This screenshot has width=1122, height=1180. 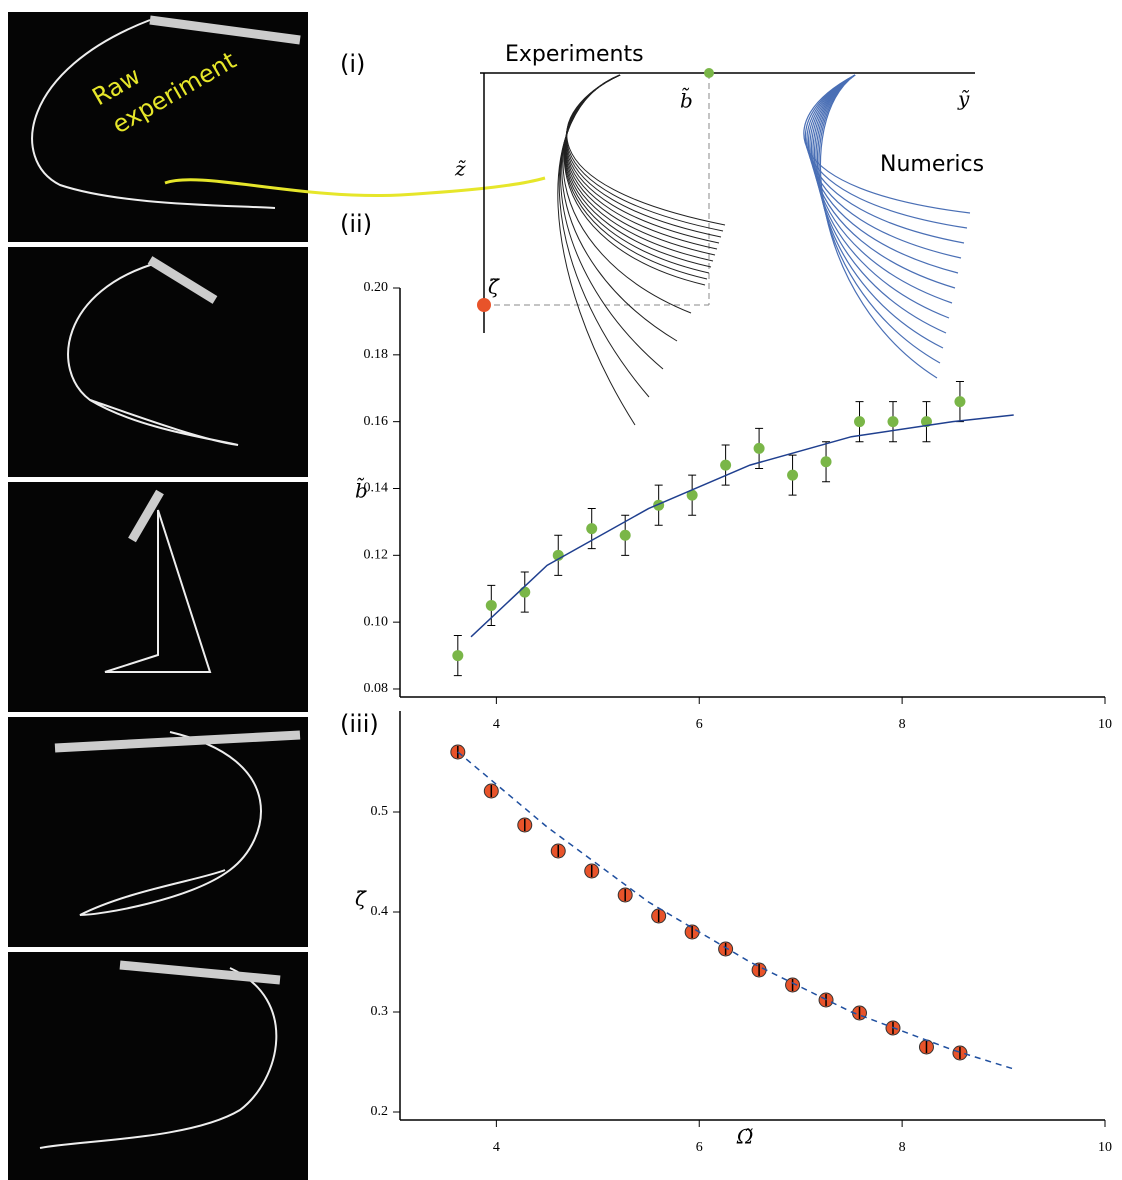 What do you see at coordinates (376, 621) in the screenshot?
I see `y-tick-label: 0.10` at bounding box center [376, 621].